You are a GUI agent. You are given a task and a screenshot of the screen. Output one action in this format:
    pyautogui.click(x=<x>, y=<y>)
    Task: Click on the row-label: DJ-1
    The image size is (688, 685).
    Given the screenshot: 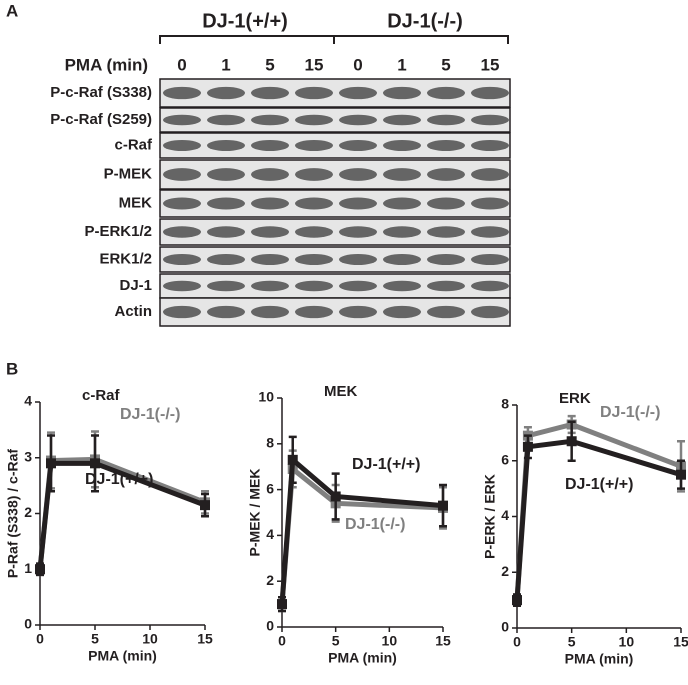 What is the action you would take?
    pyautogui.click(x=135, y=285)
    